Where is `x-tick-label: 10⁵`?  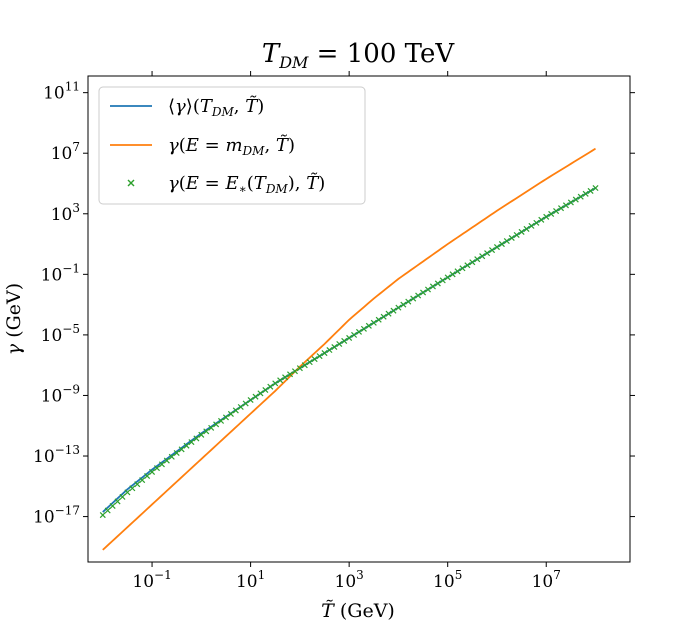 x-tick-label: 10⁵ is located at coordinates (447, 580).